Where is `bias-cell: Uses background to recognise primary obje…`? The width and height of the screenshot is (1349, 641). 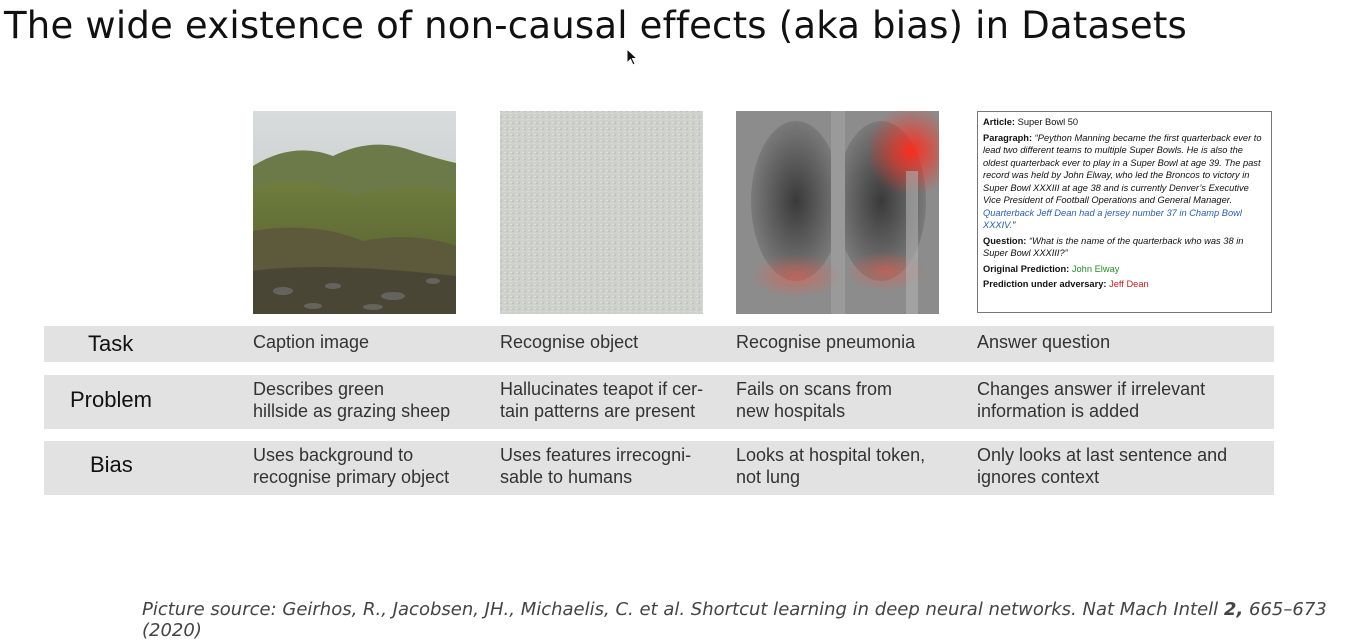
bias-cell: Uses background to recognise primary obje… is located at coordinates (351, 466).